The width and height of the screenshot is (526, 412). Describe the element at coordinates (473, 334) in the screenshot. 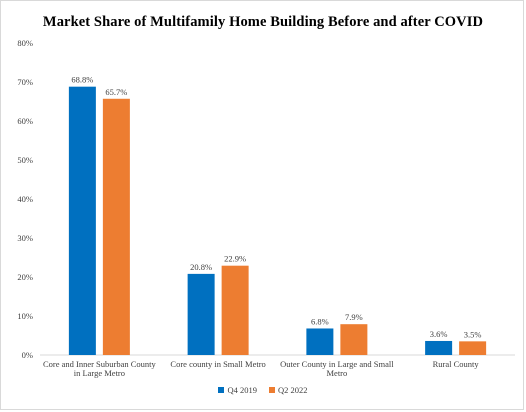

I see `data-label: 3.5%` at that location.